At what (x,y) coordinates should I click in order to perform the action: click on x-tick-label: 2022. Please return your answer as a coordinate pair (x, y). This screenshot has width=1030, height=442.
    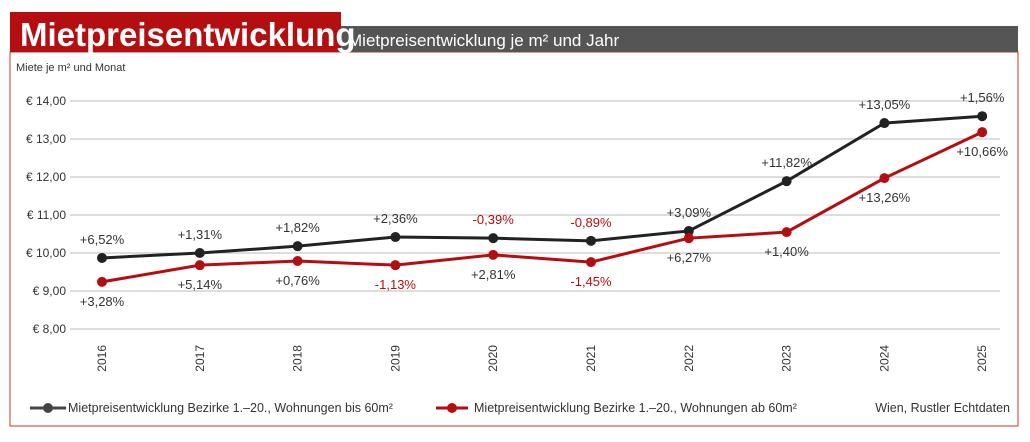
    Looking at the image, I should click on (689, 358).